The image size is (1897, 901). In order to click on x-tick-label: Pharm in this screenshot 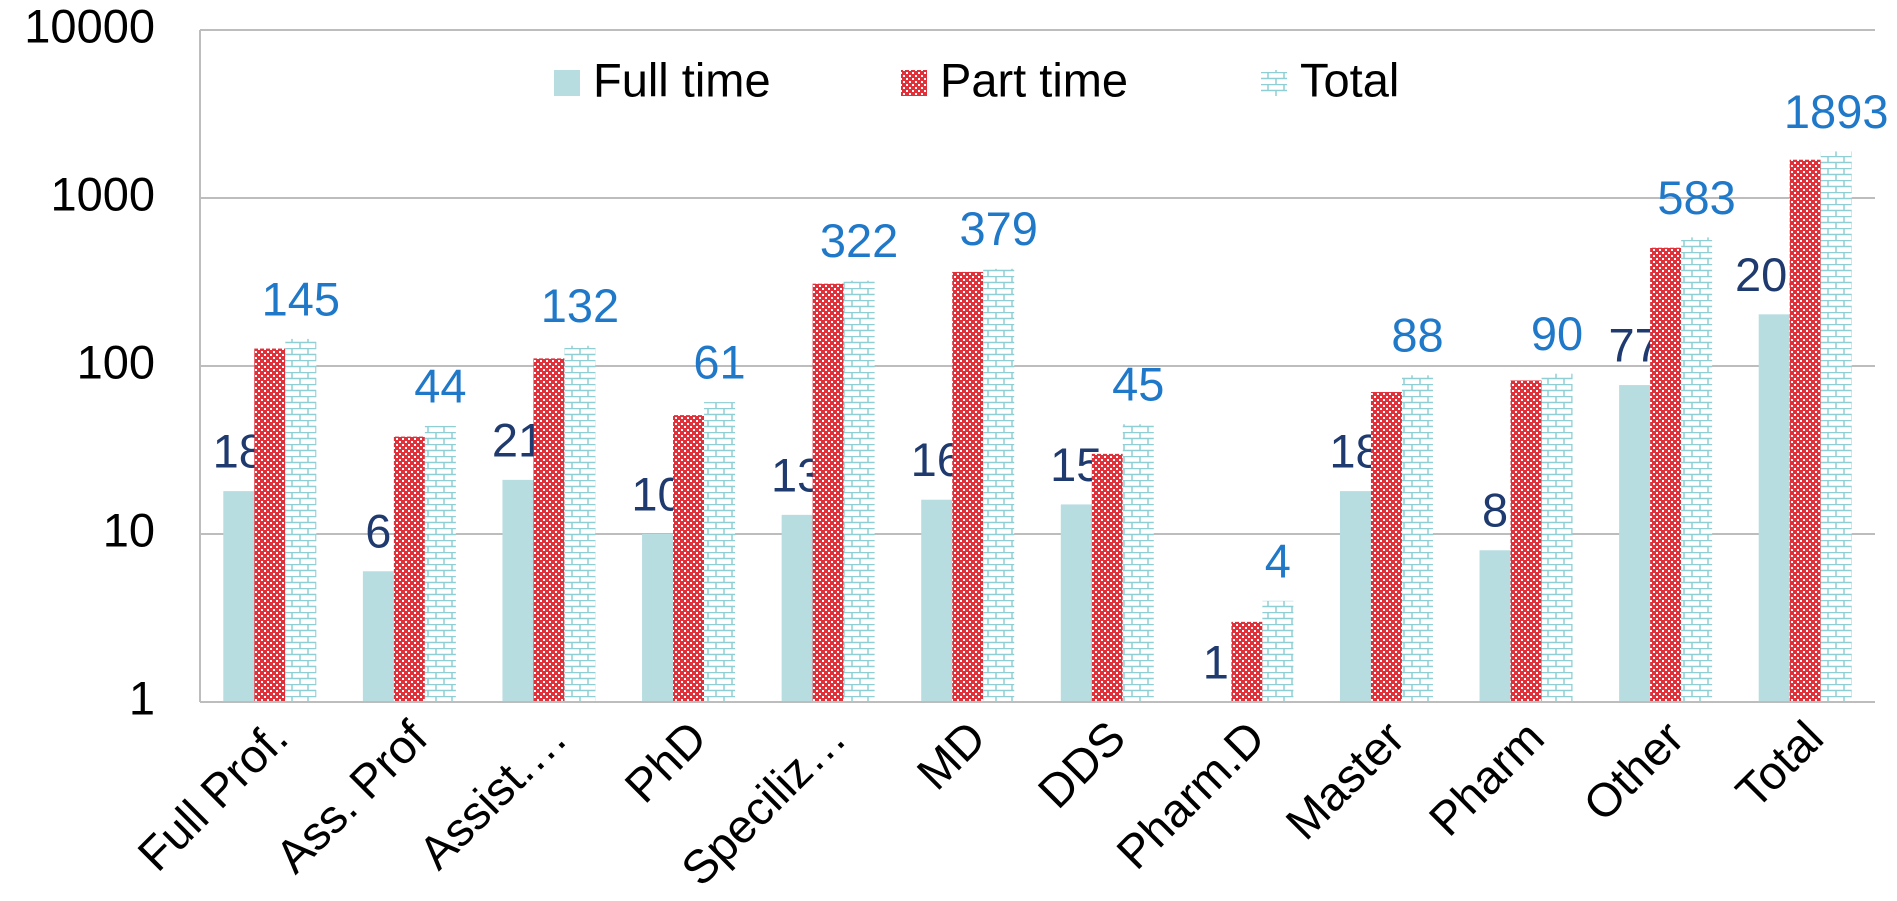, I will do `click(1486, 777)`.